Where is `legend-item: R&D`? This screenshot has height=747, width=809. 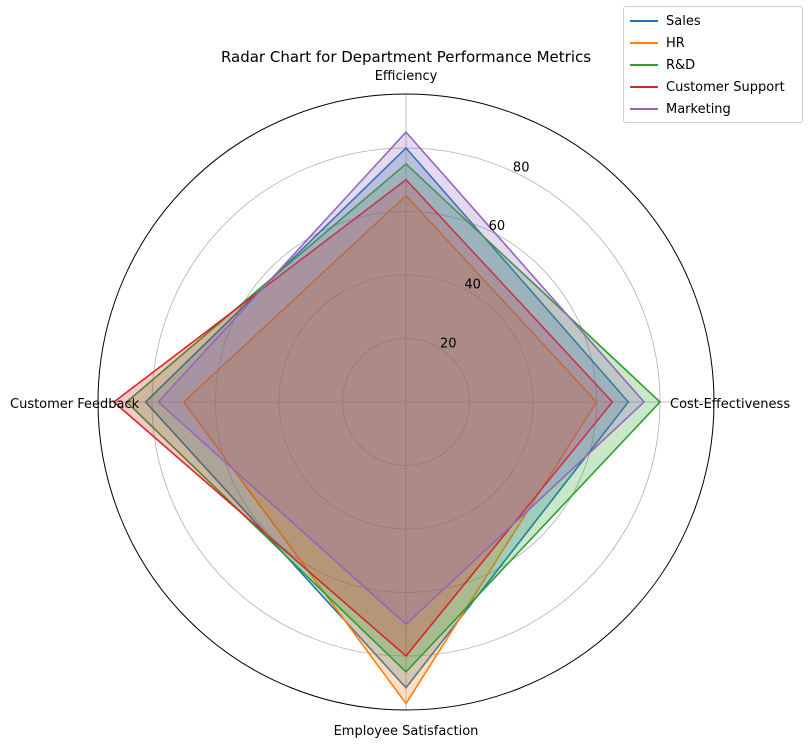 legend-item: R&D is located at coordinates (713, 65).